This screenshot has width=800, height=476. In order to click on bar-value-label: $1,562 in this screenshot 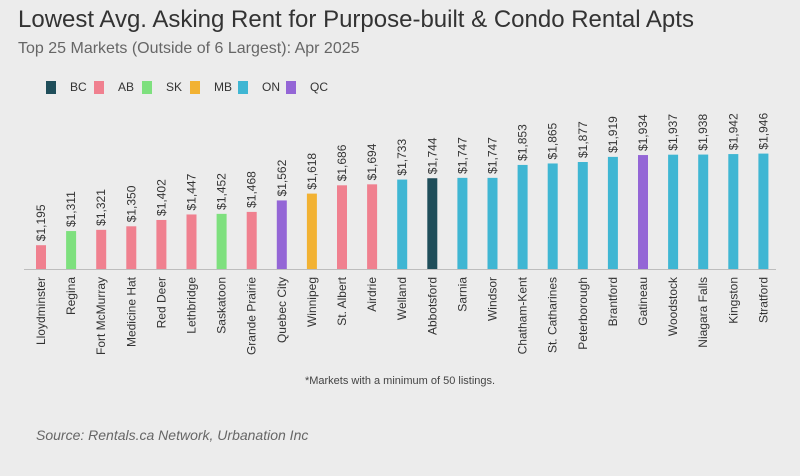, I will do `click(282, 177)`.